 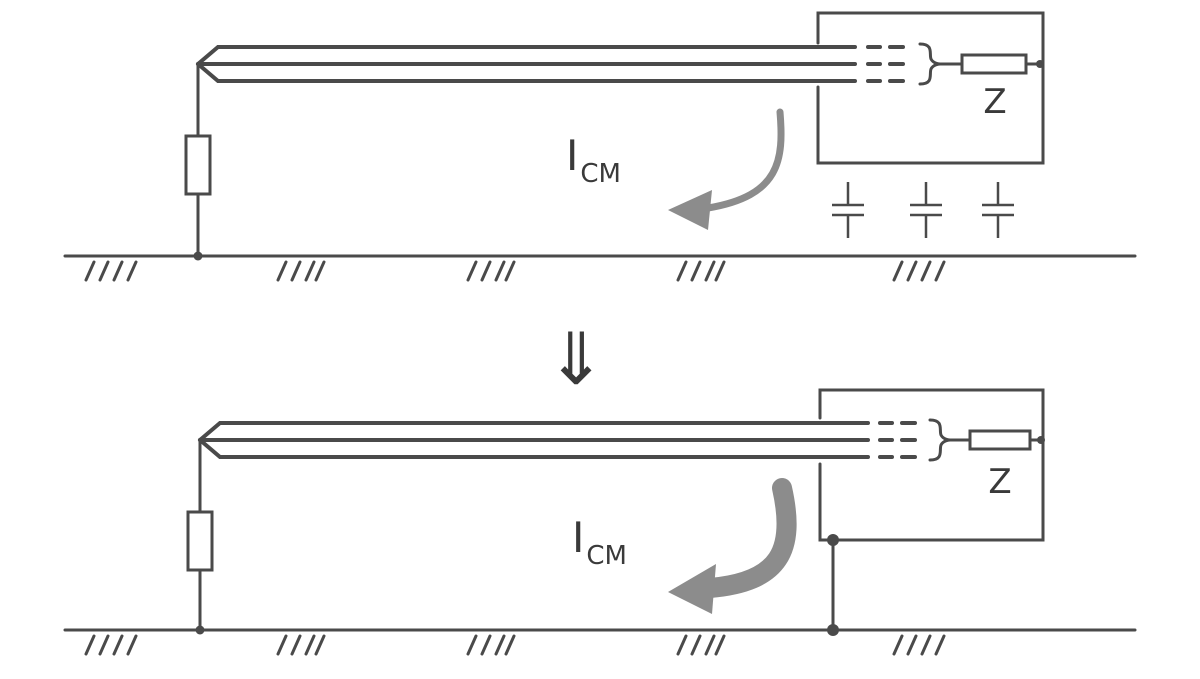 What do you see at coordinates (929, 64) in the screenshot?
I see `top-conductor-brace` at bounding box center [929, 64].